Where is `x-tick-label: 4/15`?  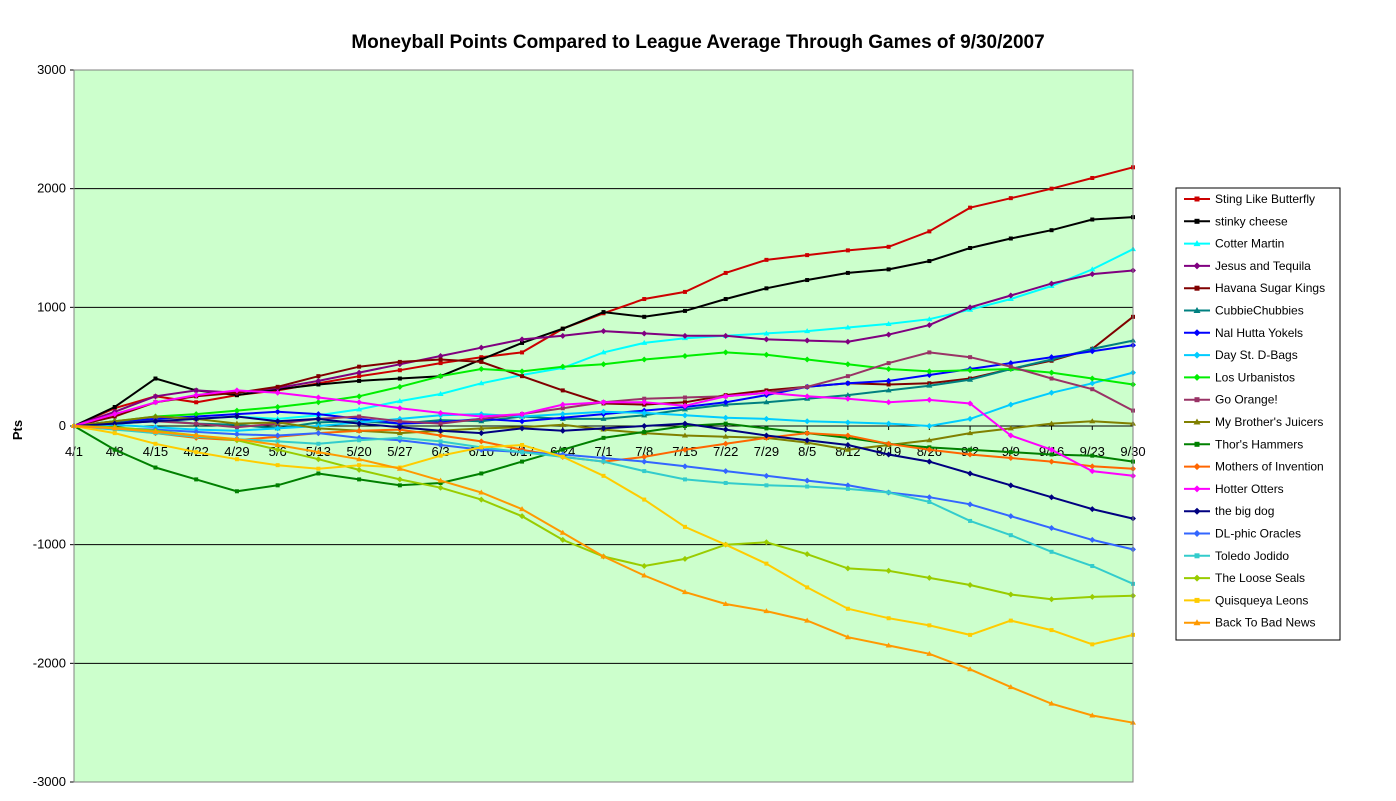 x-tick-label: 4/15 is located at coordinates (155, 451).